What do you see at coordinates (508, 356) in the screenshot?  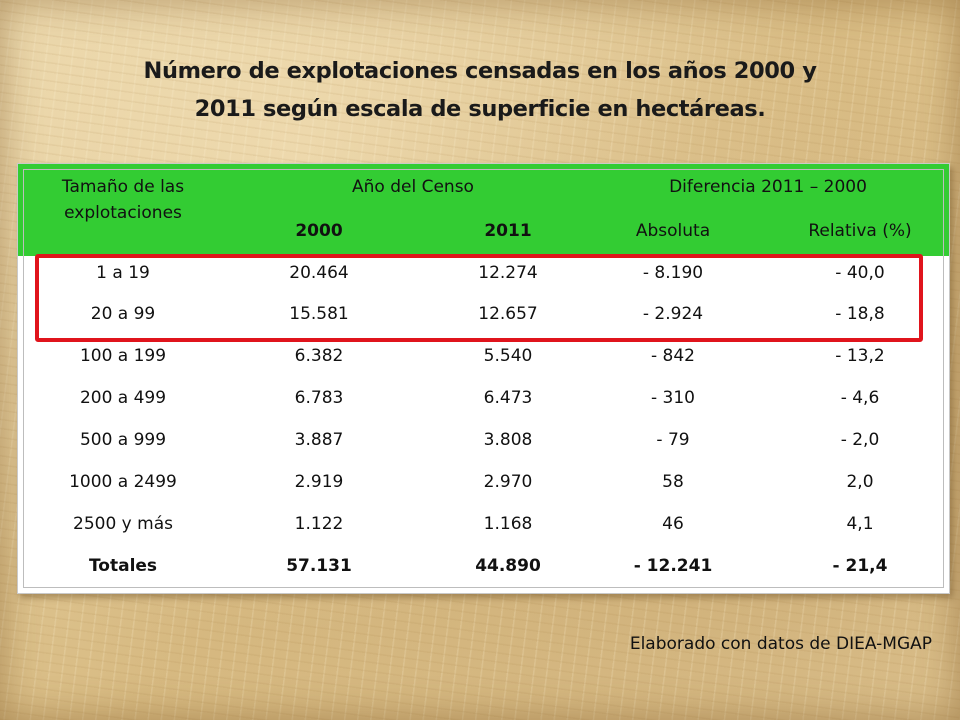 I see `cell-2011: 5.540` at bounding box center [508, 356].